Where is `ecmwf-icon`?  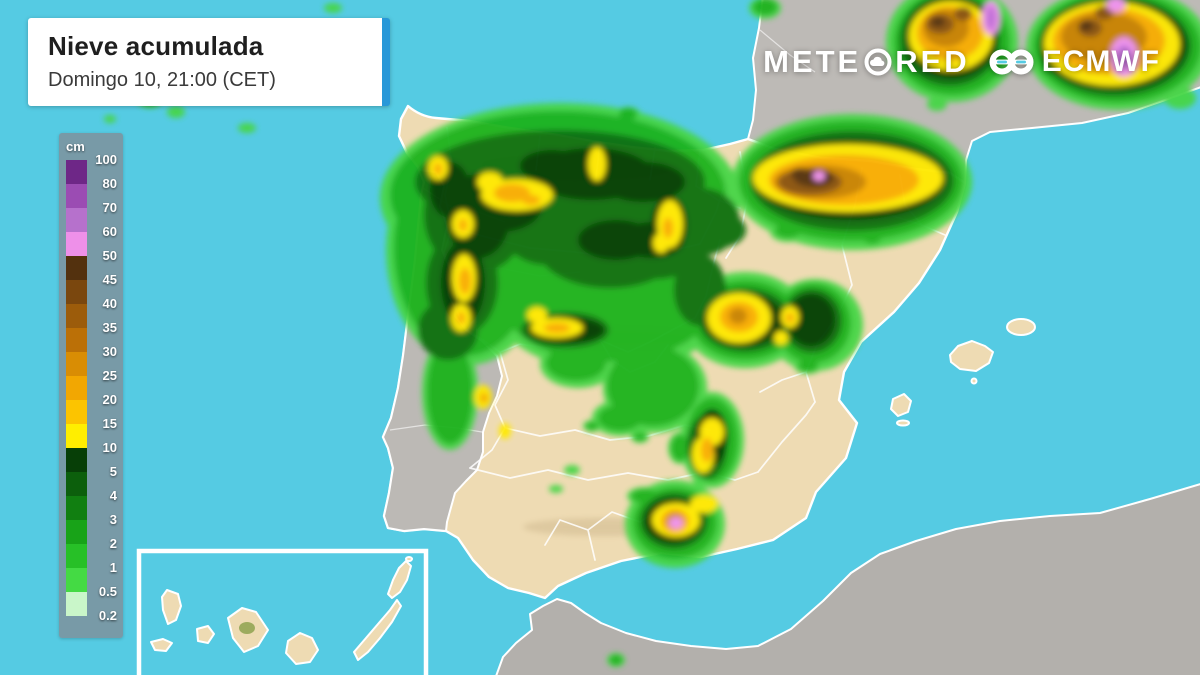
ecmwf-icon is located at coordinates (1011, 62).